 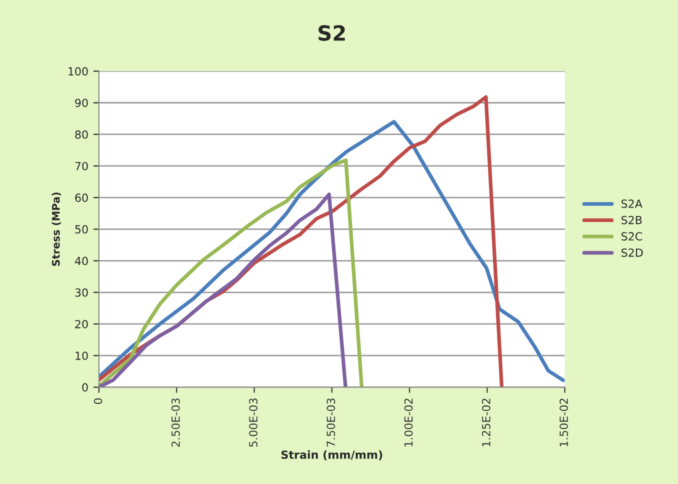 What do you see at coordinates (631, 220) in the screenshot?
I see `legend-label: S2B` at bounding box center [631, 220].